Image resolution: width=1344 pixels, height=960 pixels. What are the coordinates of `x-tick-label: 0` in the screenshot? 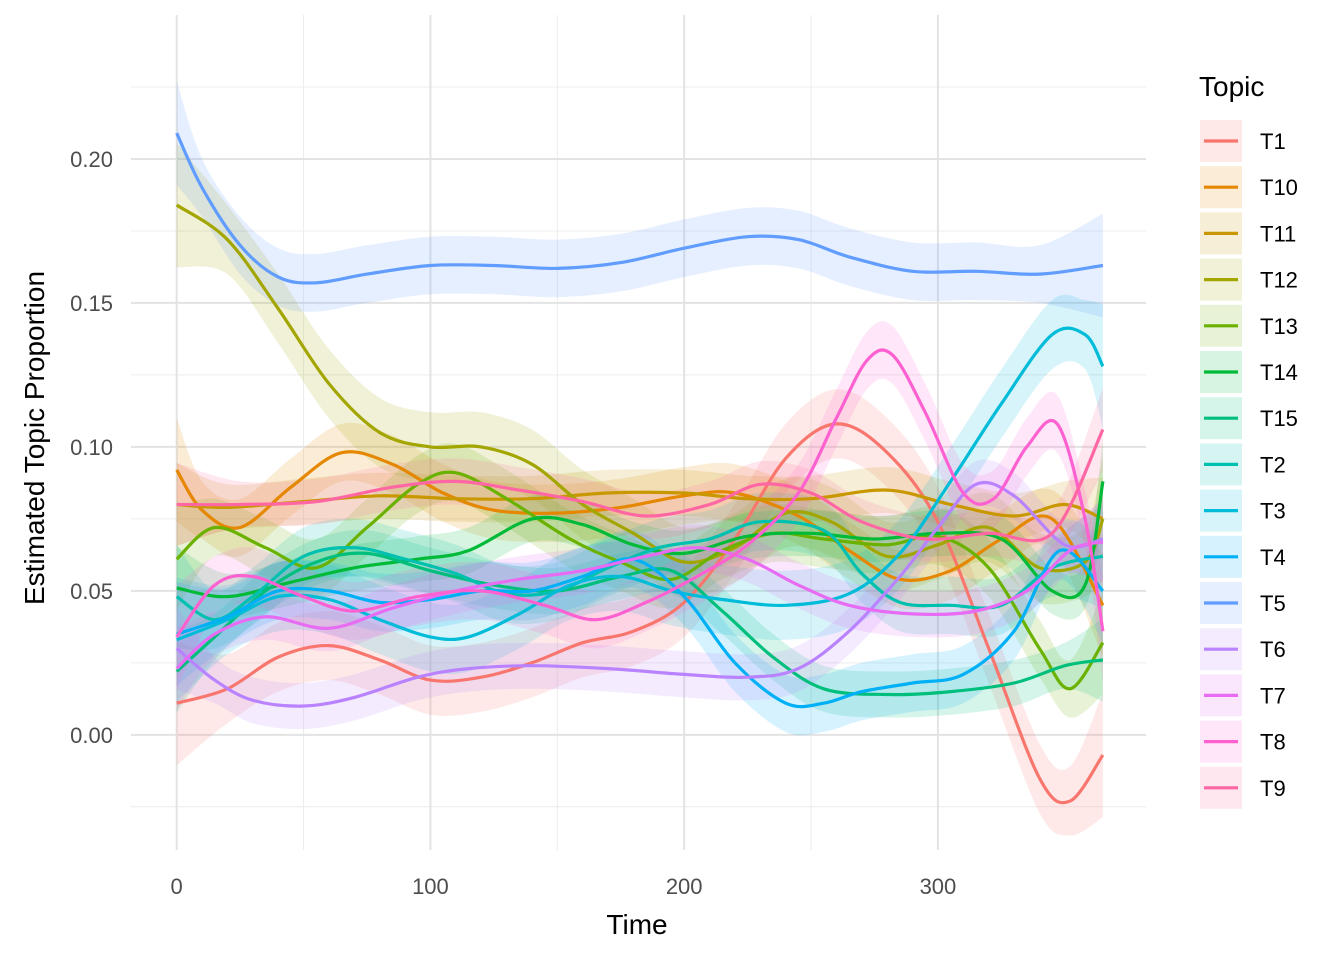 It's located at (177, 886).